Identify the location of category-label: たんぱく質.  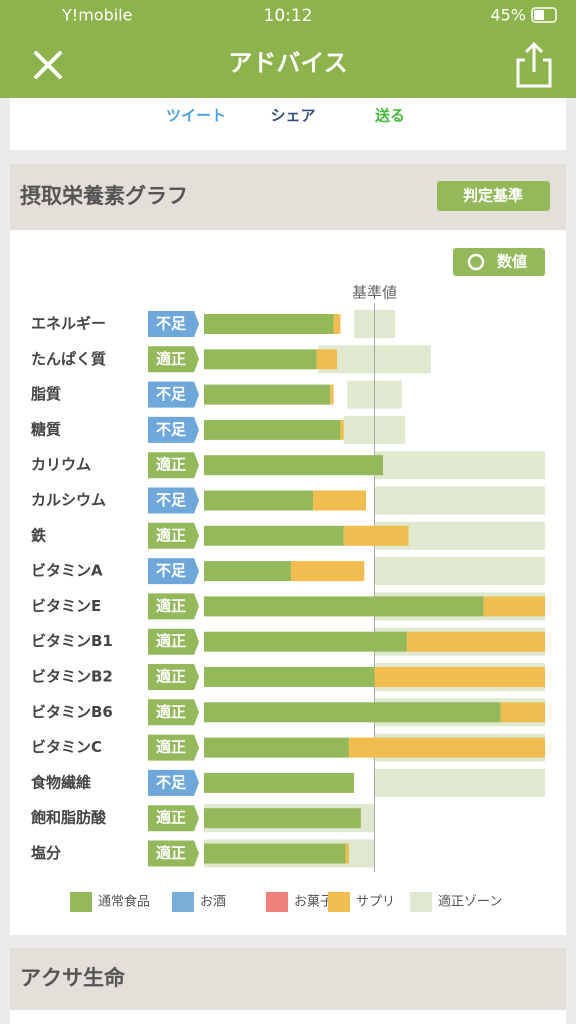
(68, 359).